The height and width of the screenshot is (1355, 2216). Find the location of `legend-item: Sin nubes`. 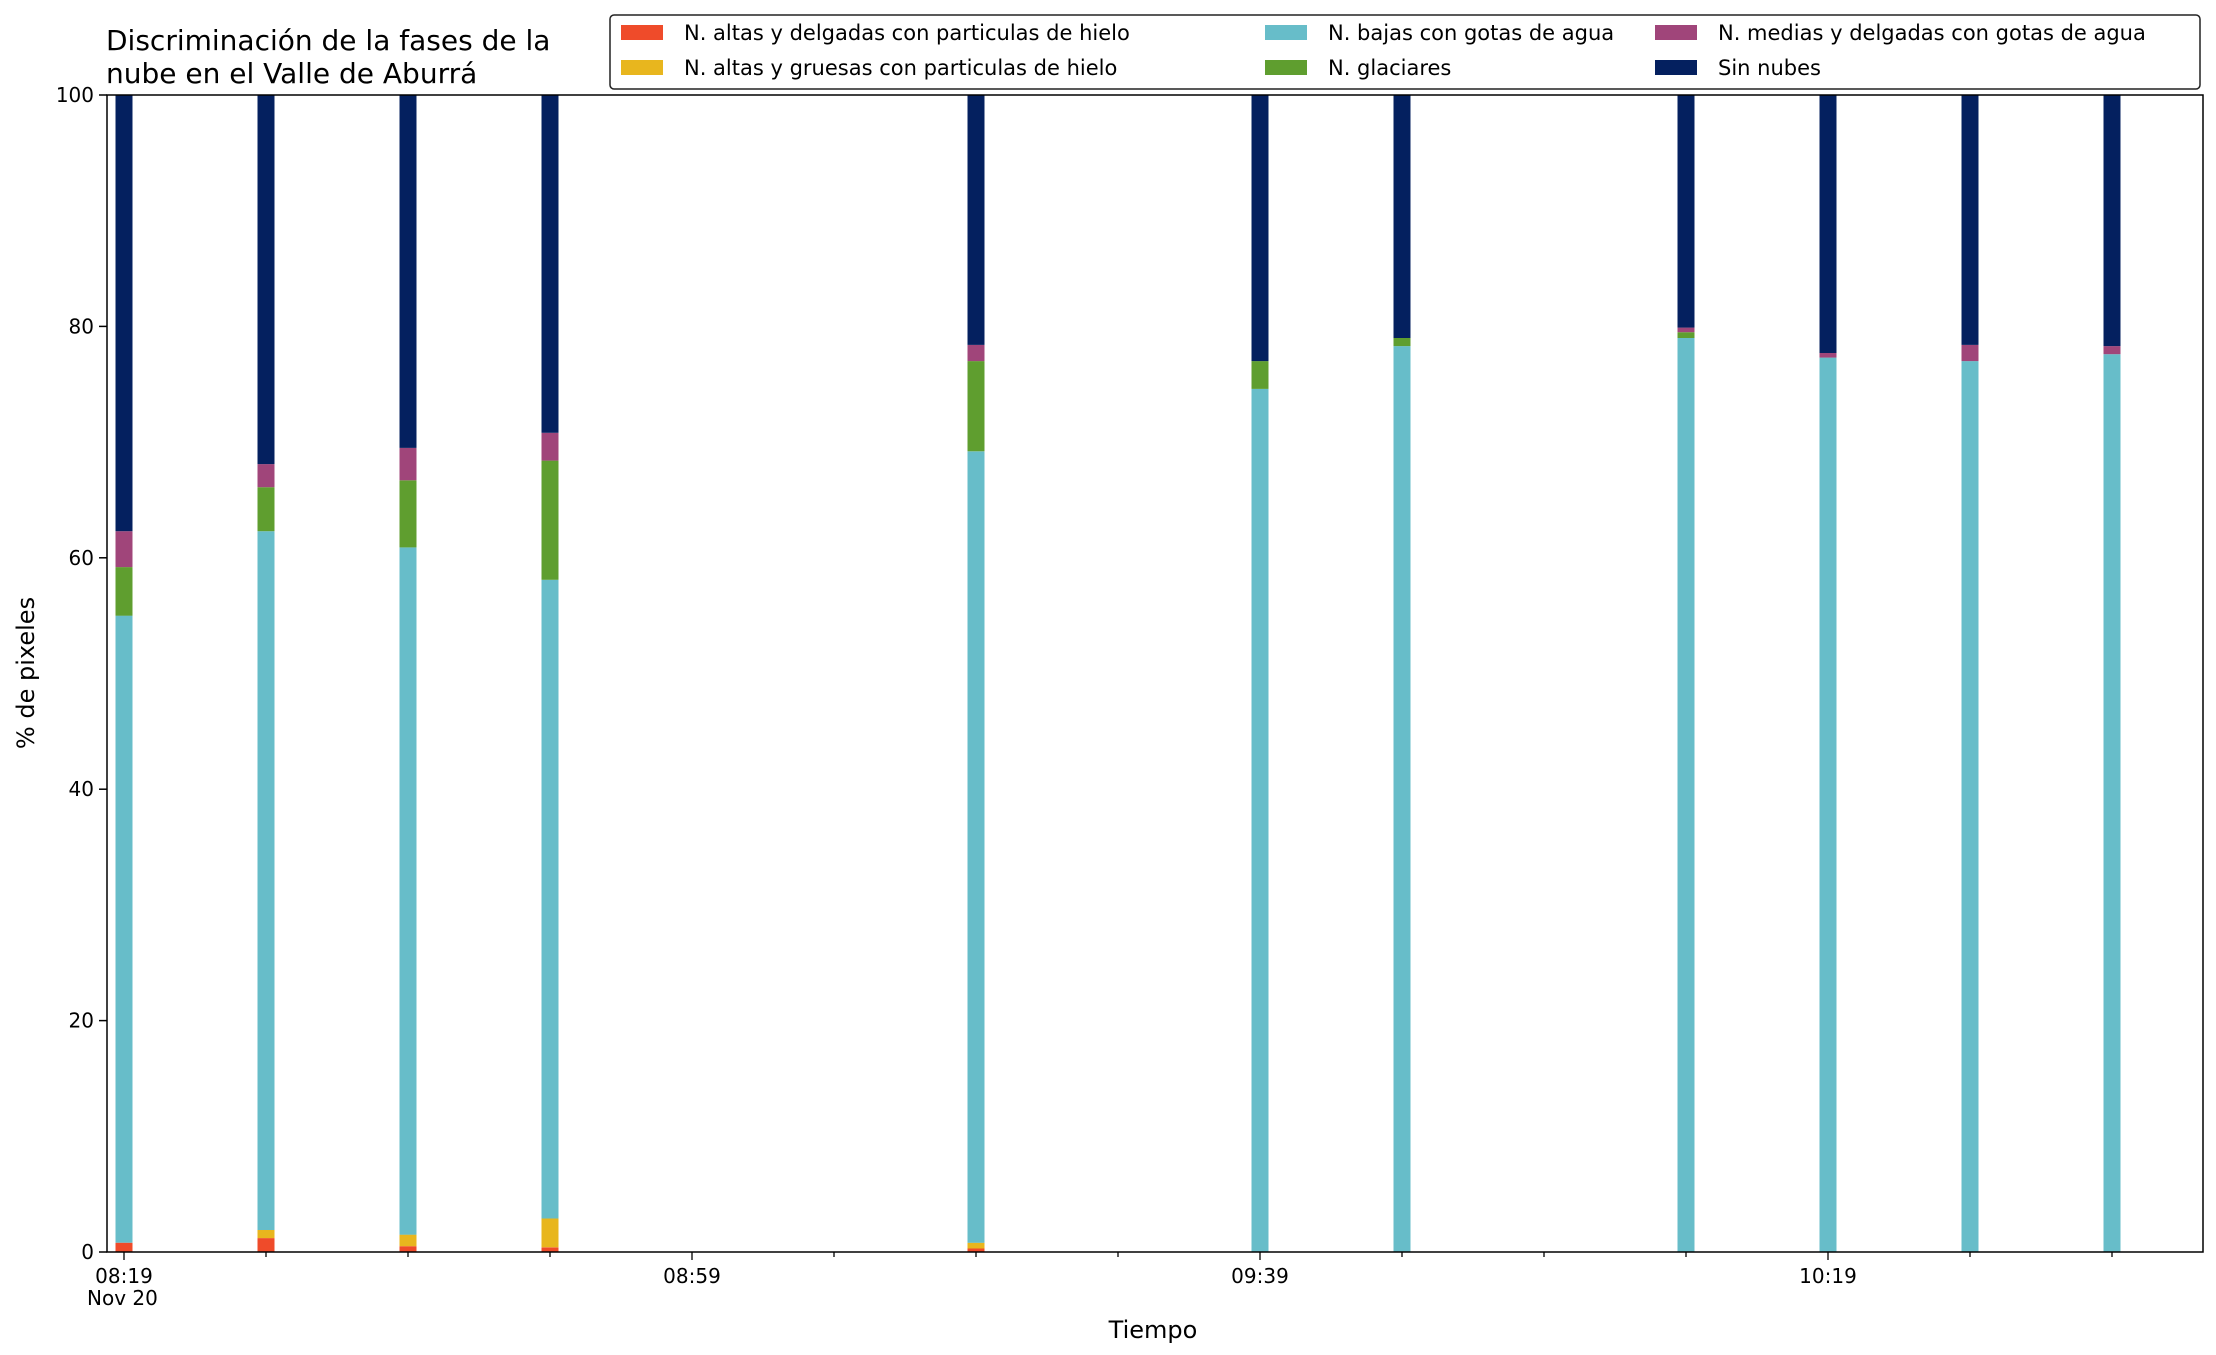

legend-item: Sin nubes is located at coordinates (1738, 68).